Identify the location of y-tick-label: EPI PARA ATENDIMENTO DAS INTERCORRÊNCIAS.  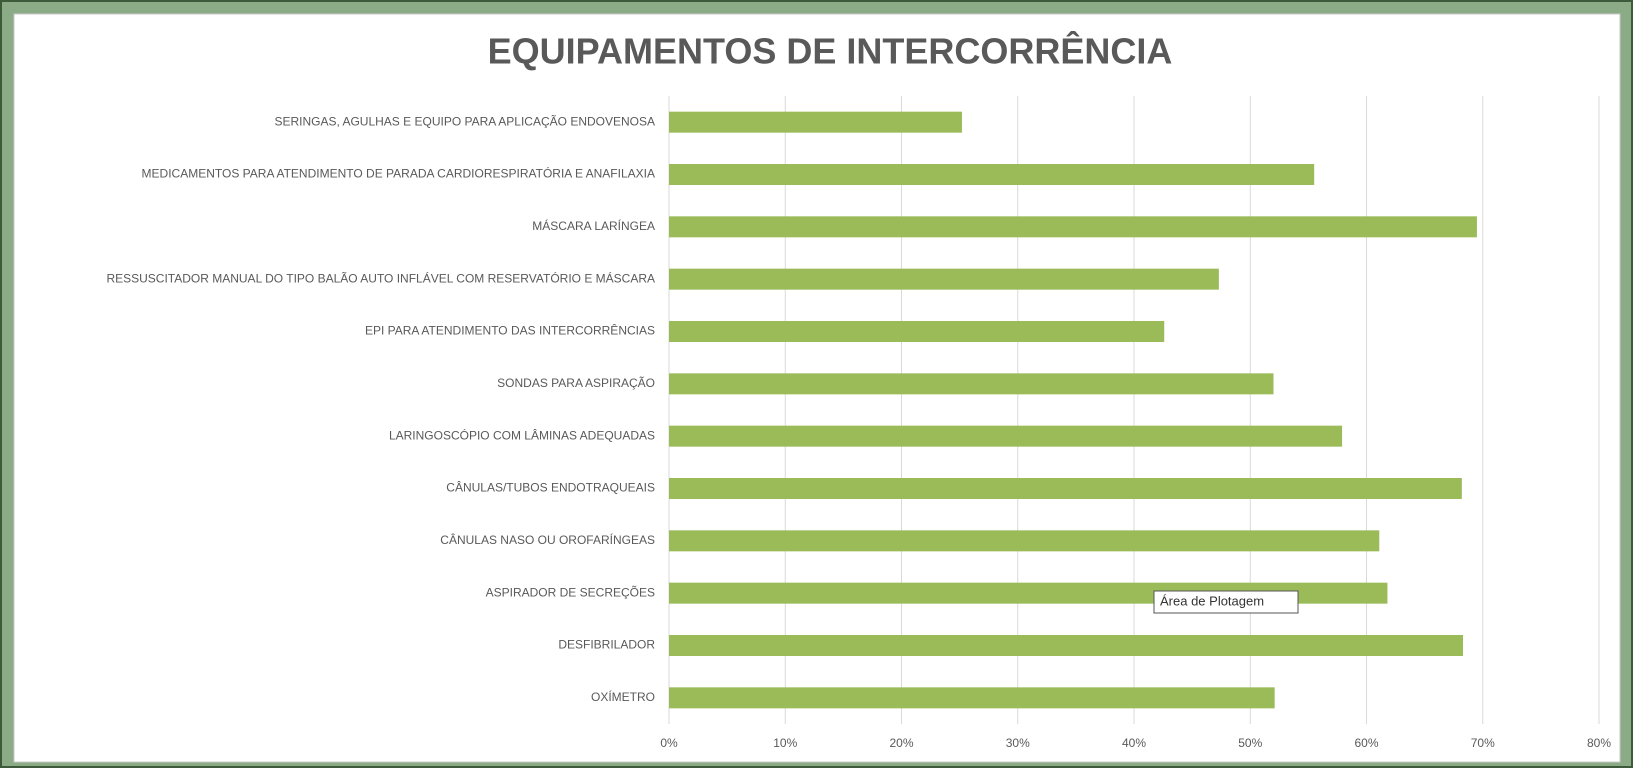
(510, 330).